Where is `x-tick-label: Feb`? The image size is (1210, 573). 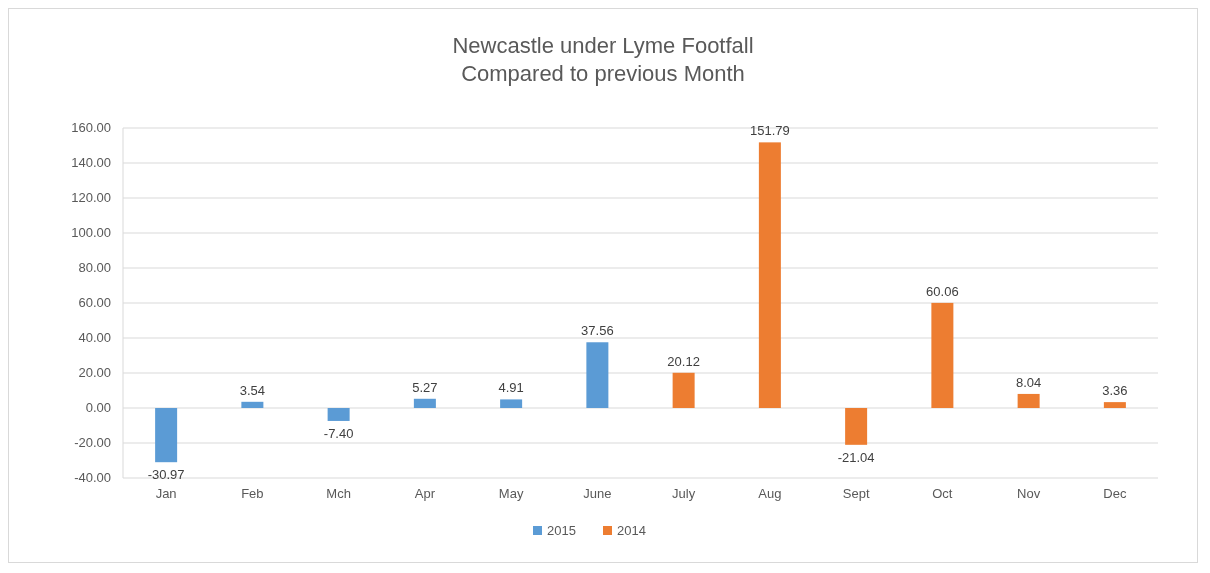 x-tick-label: Feb is located at coordinates (252, 493).